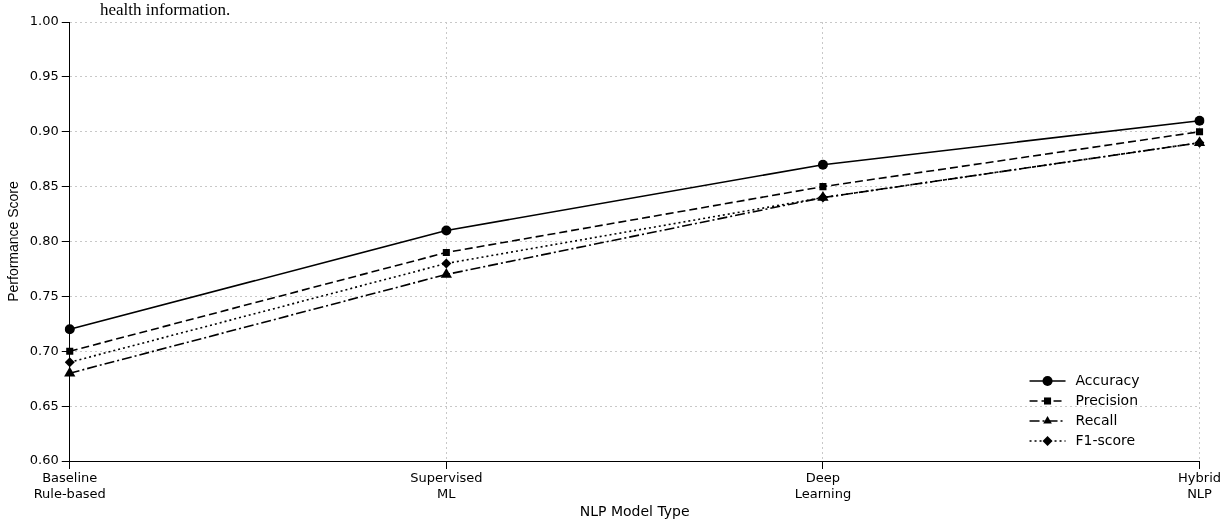 The height and width of the screenshot is (525, 1223). Describe the element at coordinates (13, 241) in the screenshot. I see `y-axis-title: Performance Score` at that location.